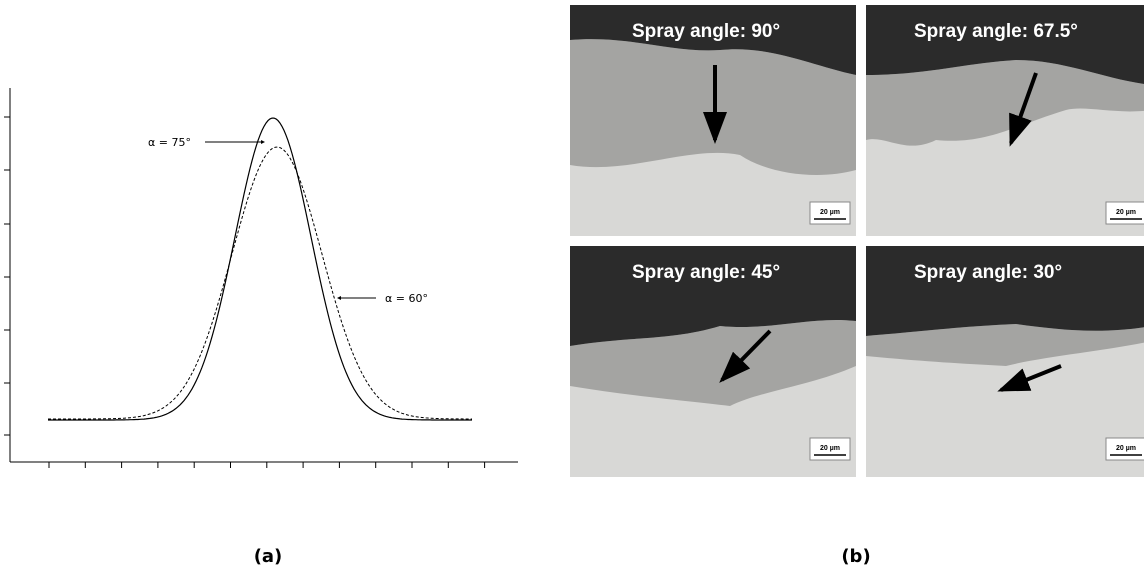  I want to click on panel-label: (b), so click(855, 556).